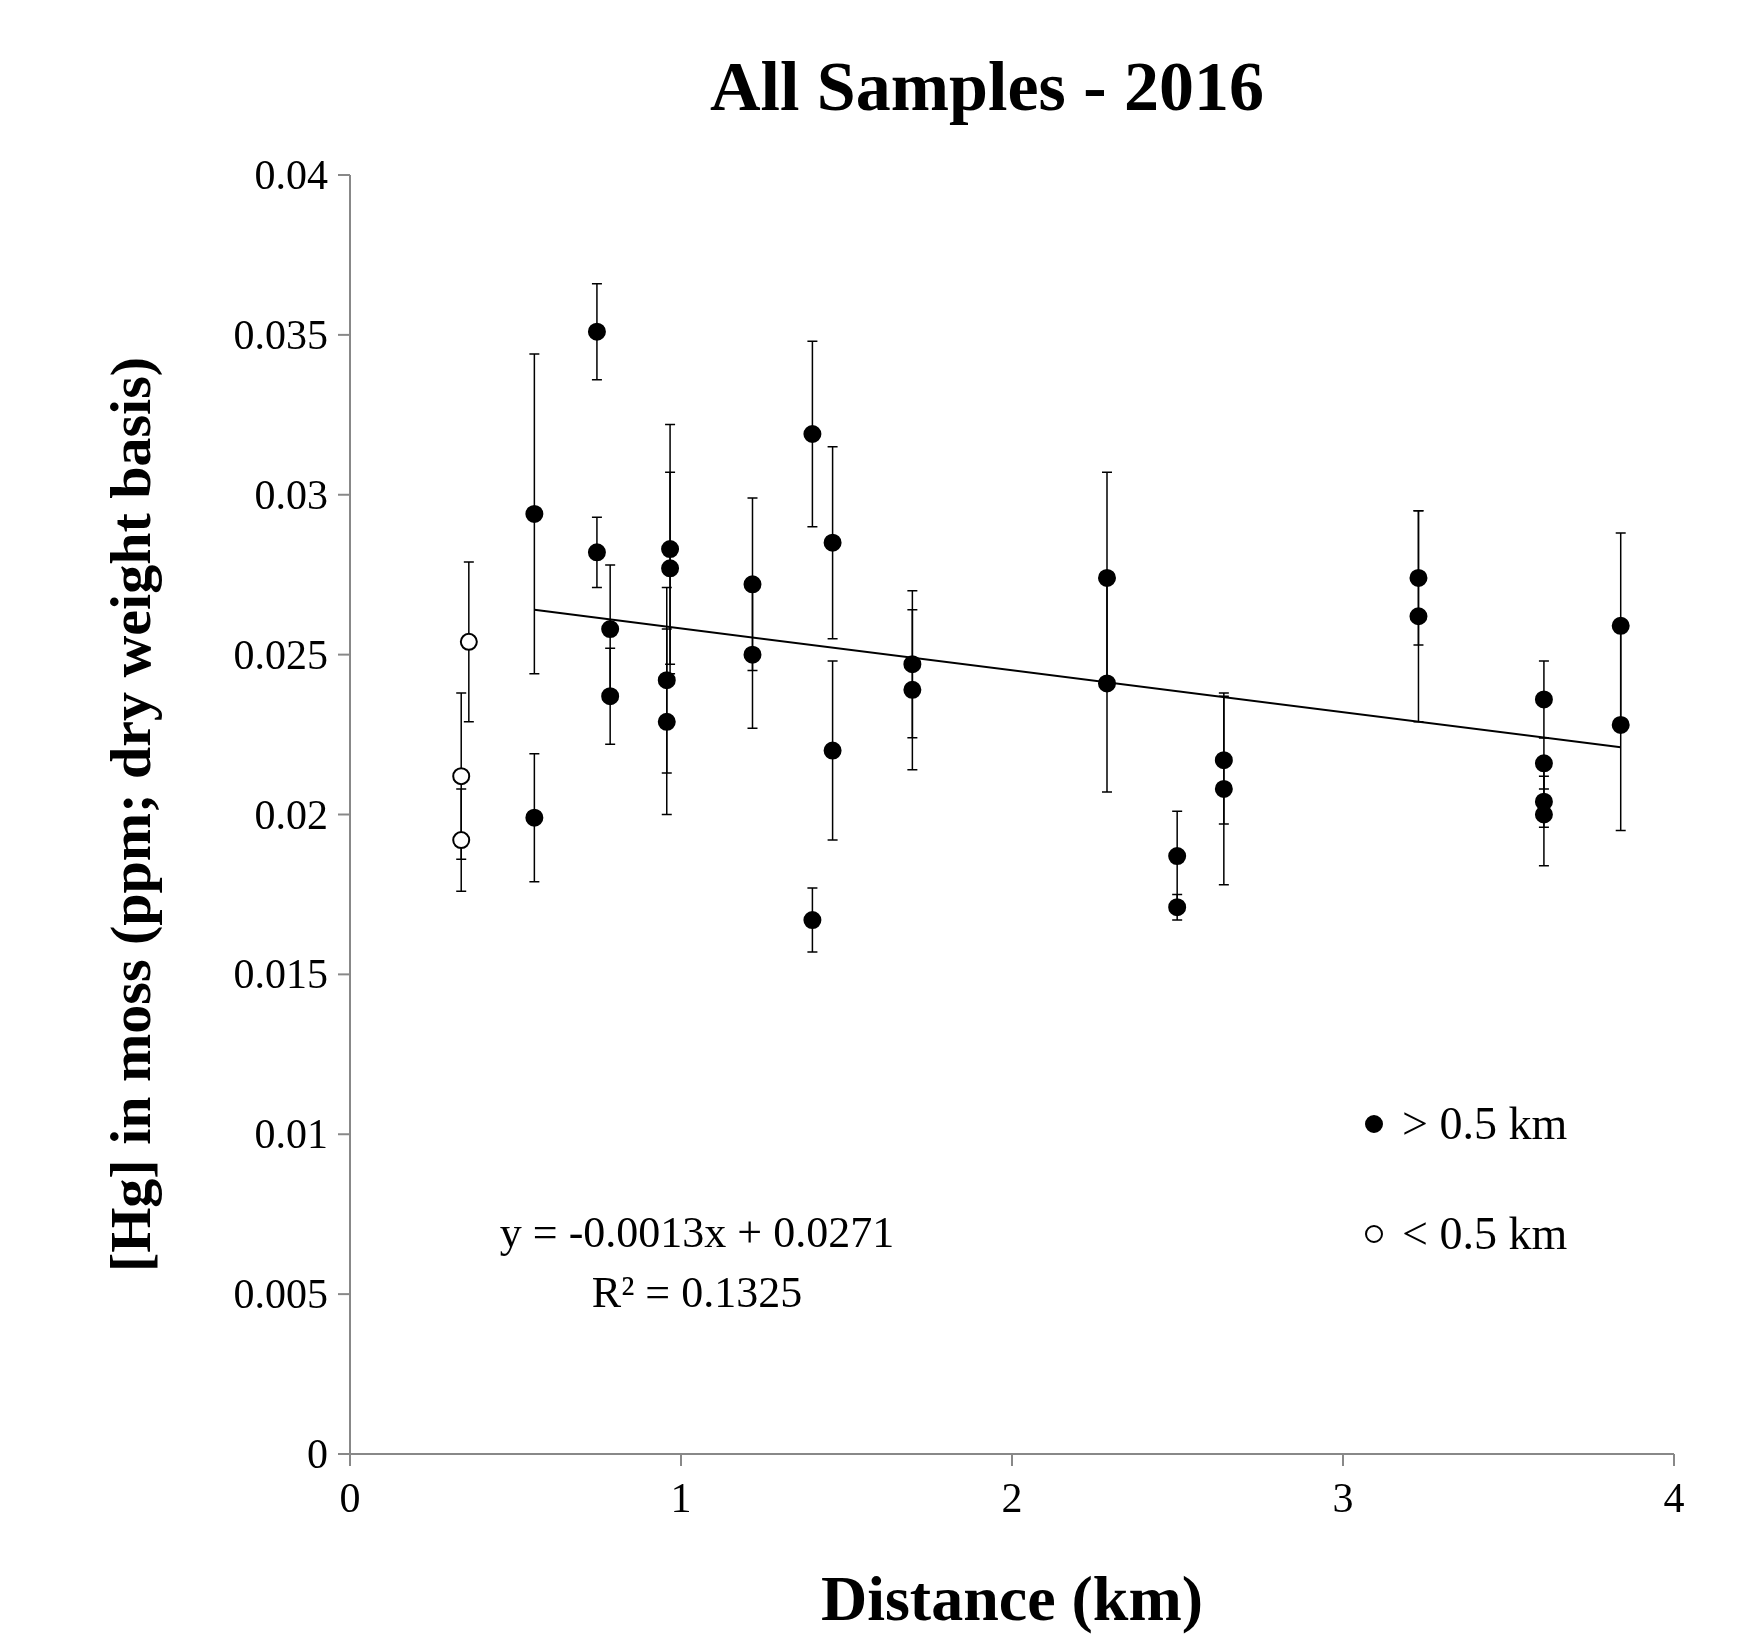 The height and width of the screenshot is (1634, 1743). Describe the element at coordinates (130, 814) in the screenshot. I see `y-axis-title: [Hg] in moss (ppm; dry weight basis)` at that location.